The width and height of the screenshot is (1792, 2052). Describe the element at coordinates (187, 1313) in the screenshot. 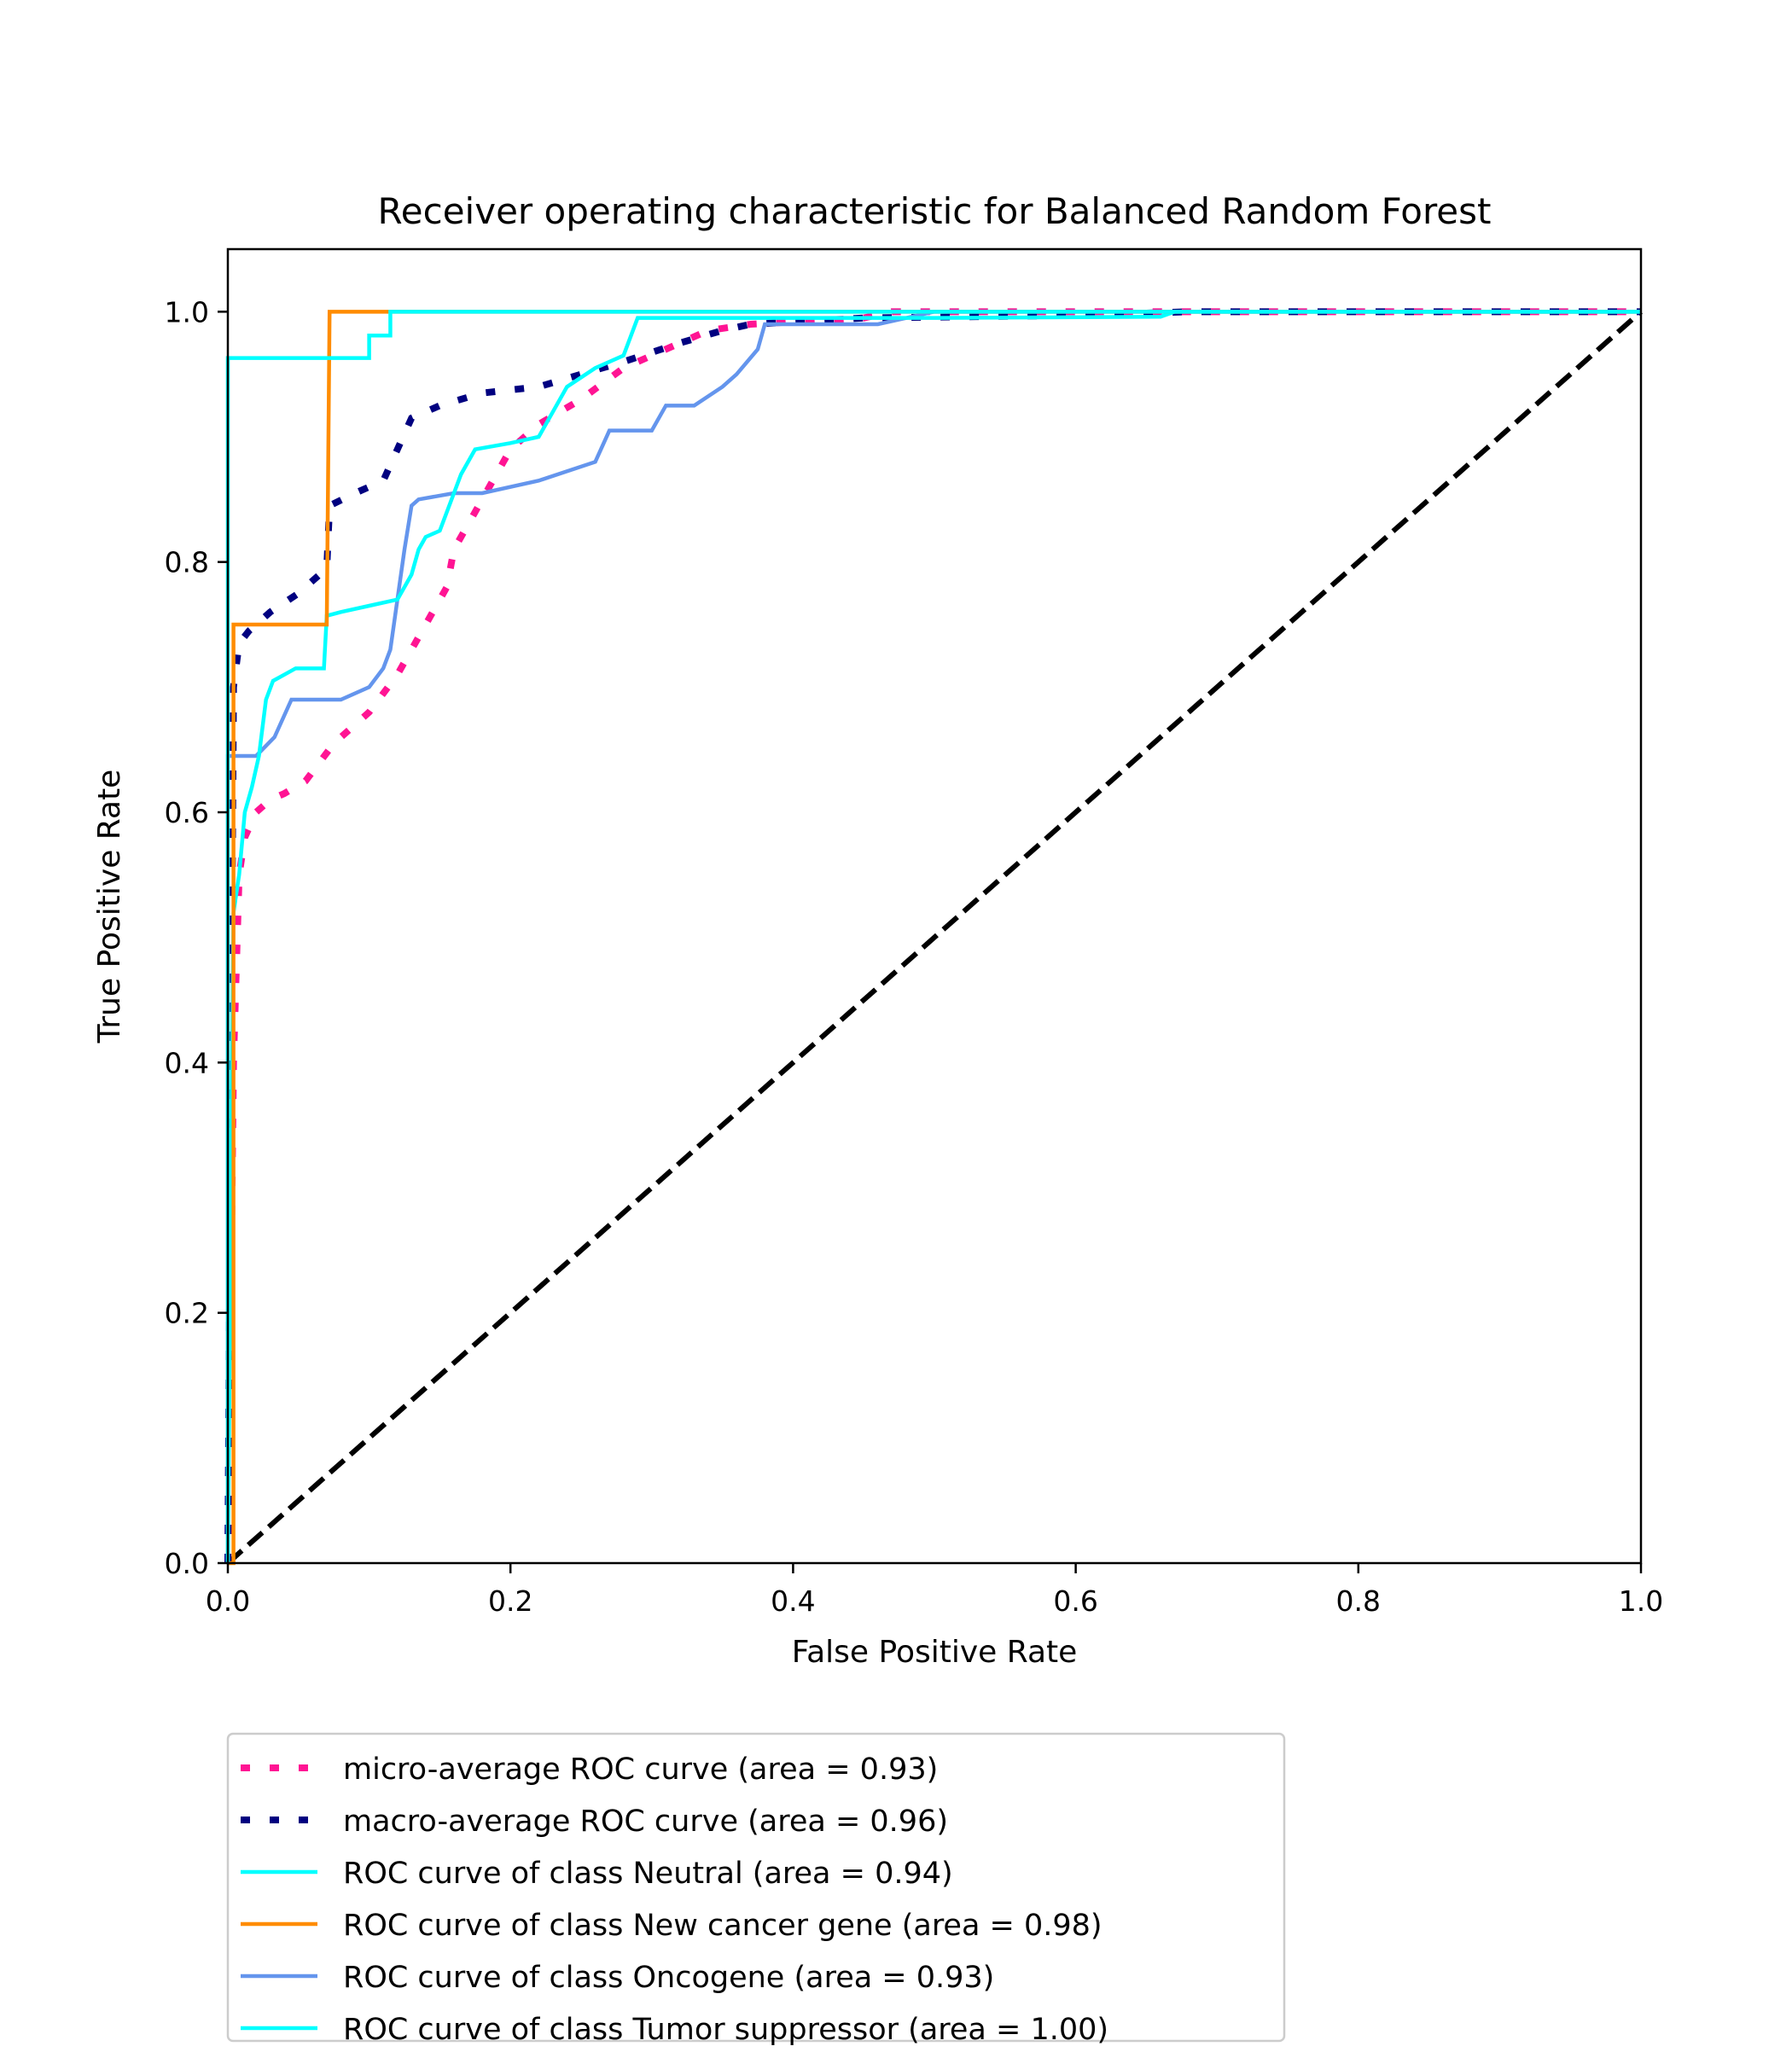

I see `y-tick-label: 0.2` at that location.